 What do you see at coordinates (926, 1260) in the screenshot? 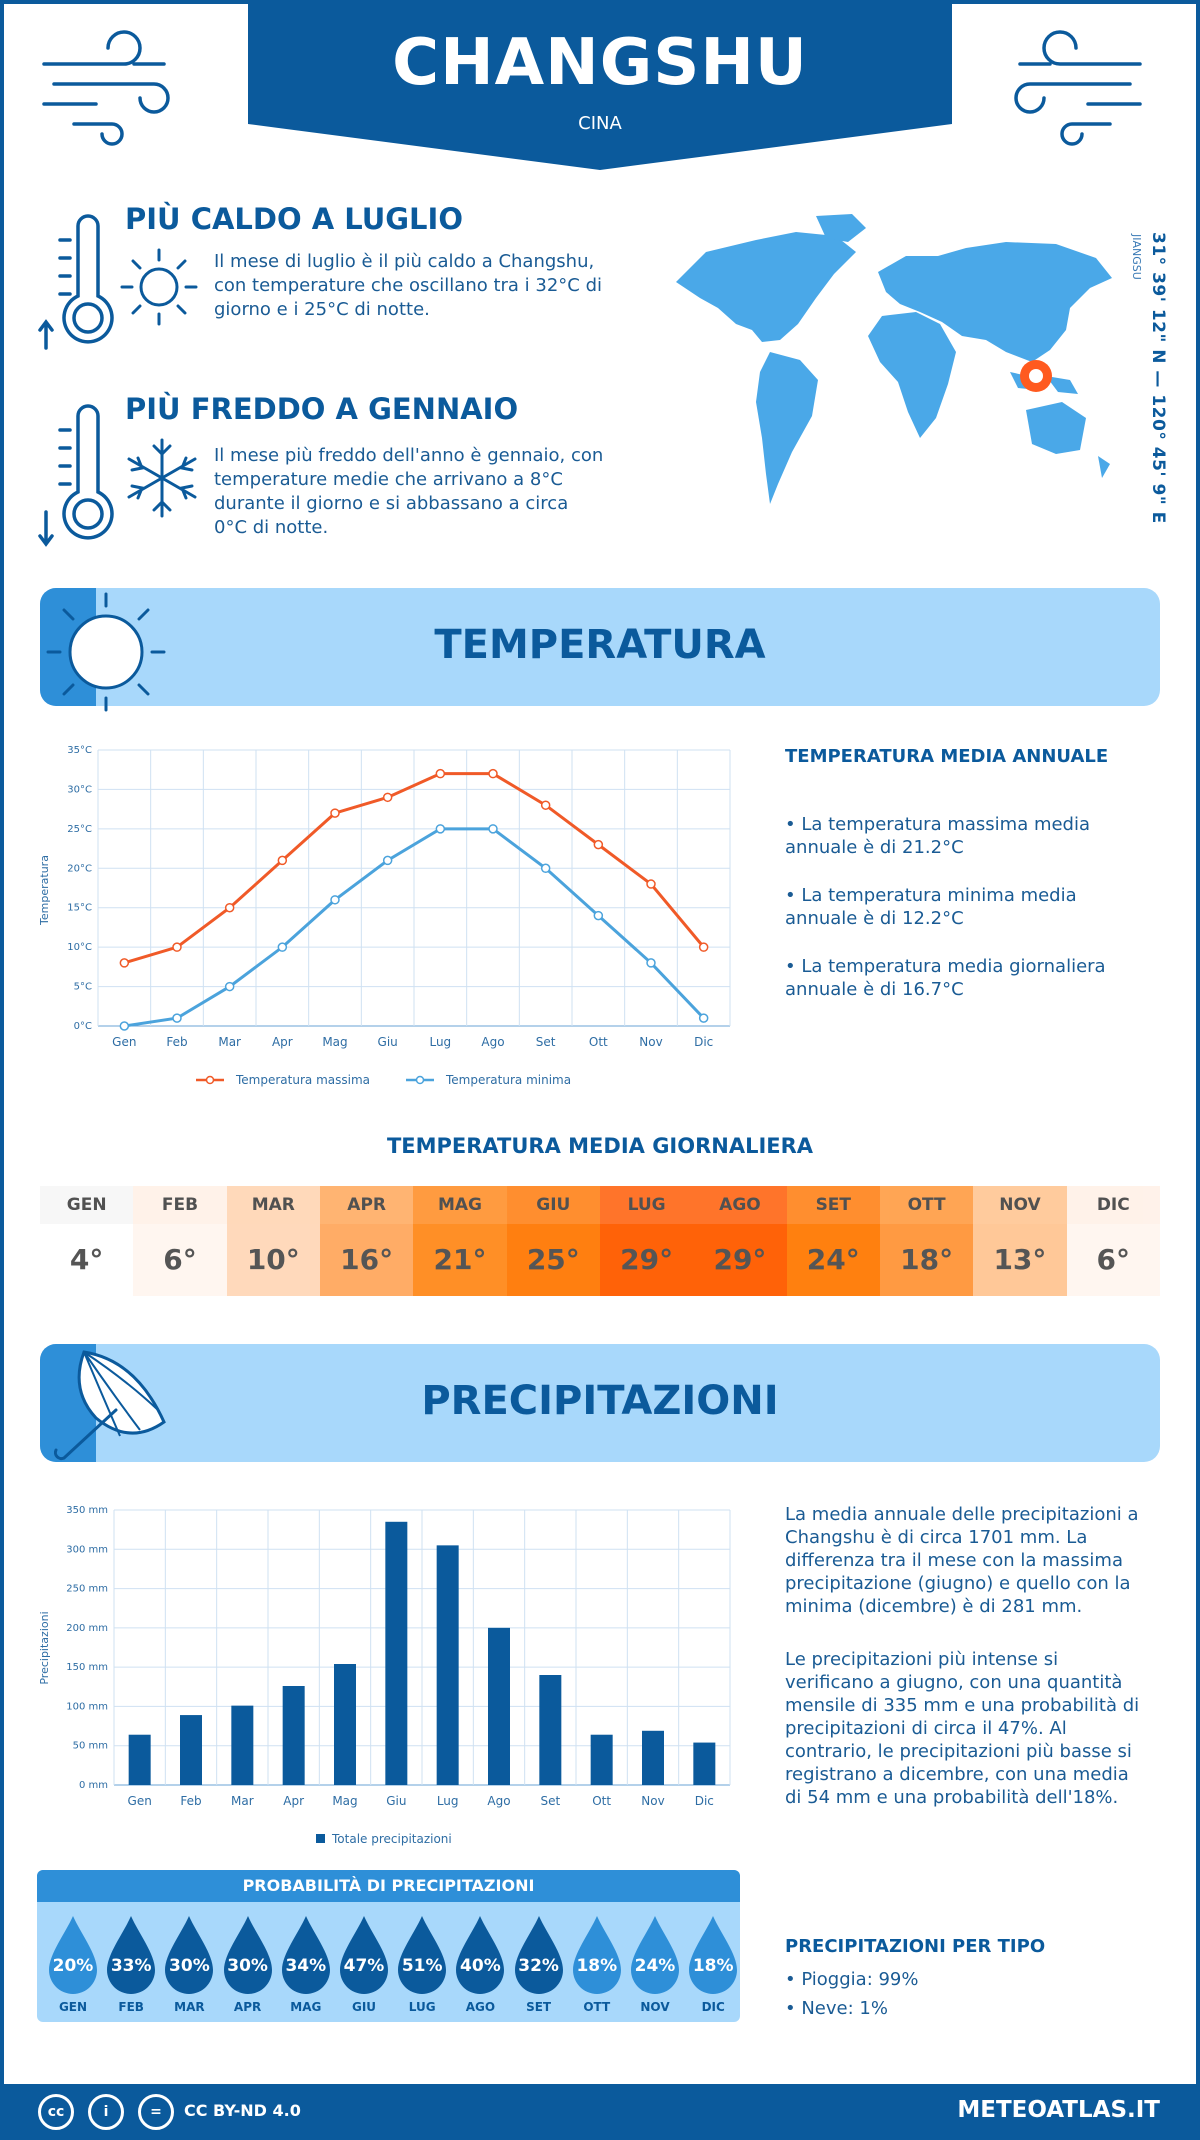
I see `month-temperature: 18°` at bounding box center [926, 1260].